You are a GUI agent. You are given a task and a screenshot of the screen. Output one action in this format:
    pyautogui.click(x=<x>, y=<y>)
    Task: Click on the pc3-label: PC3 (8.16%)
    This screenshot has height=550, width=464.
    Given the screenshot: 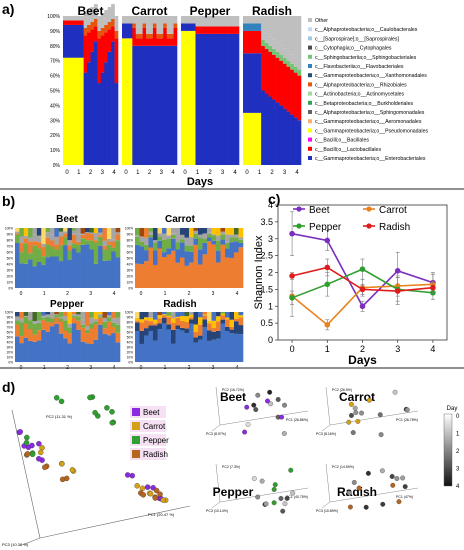 What is the action you would take?
    pyautogui.click(x=326, y=434)
    